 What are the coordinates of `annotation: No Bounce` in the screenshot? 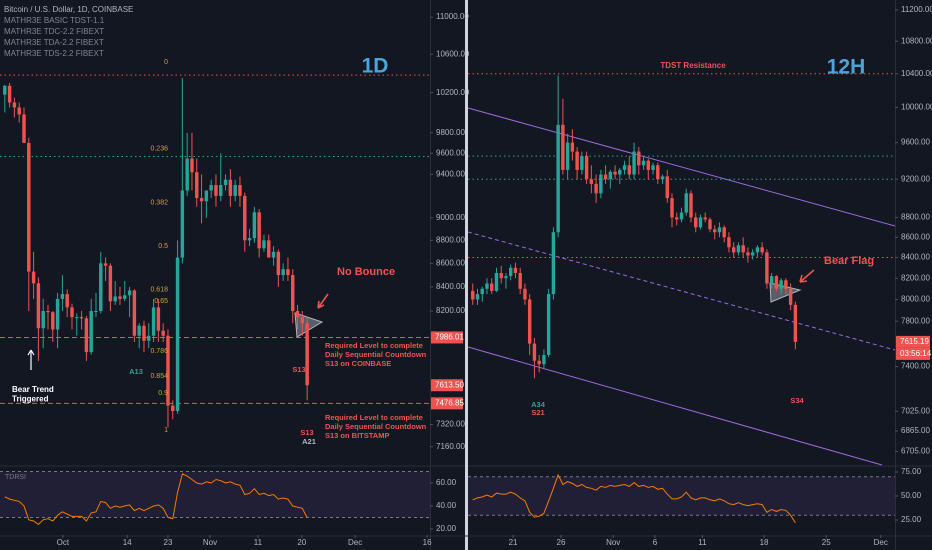 It's located at (366, 272).